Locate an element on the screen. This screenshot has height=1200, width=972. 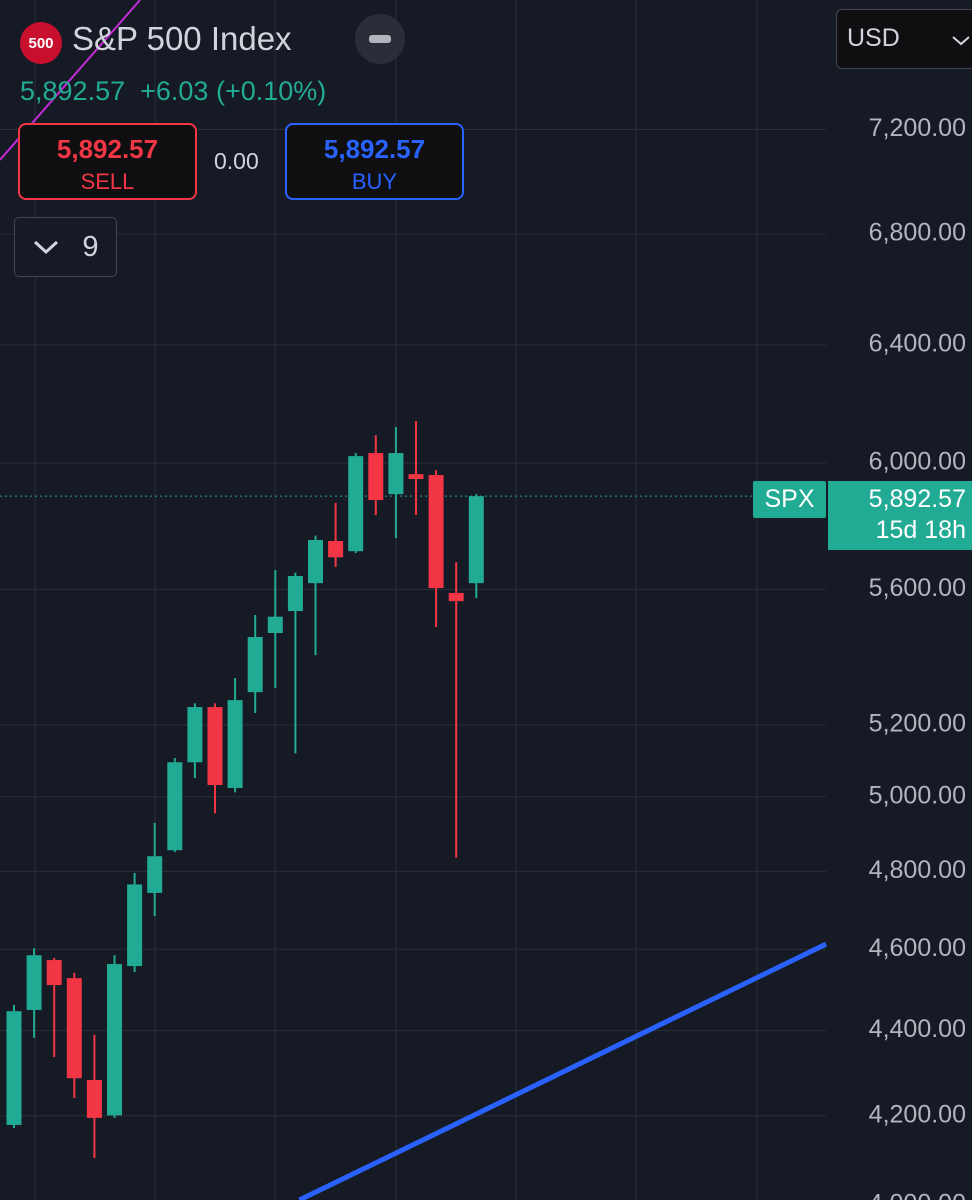
y-tick-label: 4,200.00 is located at coordinates (917, 1114).